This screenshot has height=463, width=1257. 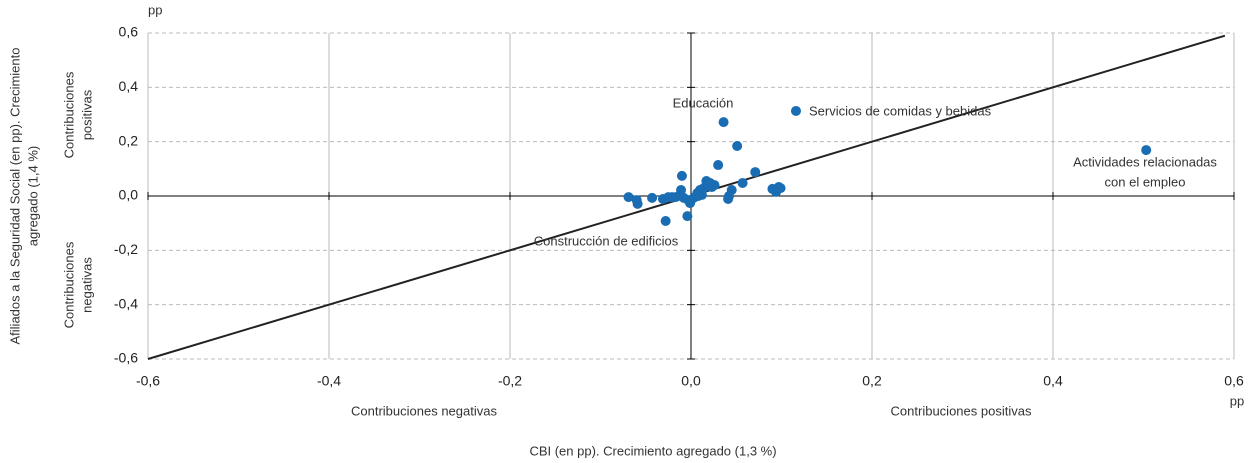 What do you see at coordinates (32, 196) in the screenshot?
I see `y-axis-title-line: agregado (1,4 %)` at bounding box center [32, 196].